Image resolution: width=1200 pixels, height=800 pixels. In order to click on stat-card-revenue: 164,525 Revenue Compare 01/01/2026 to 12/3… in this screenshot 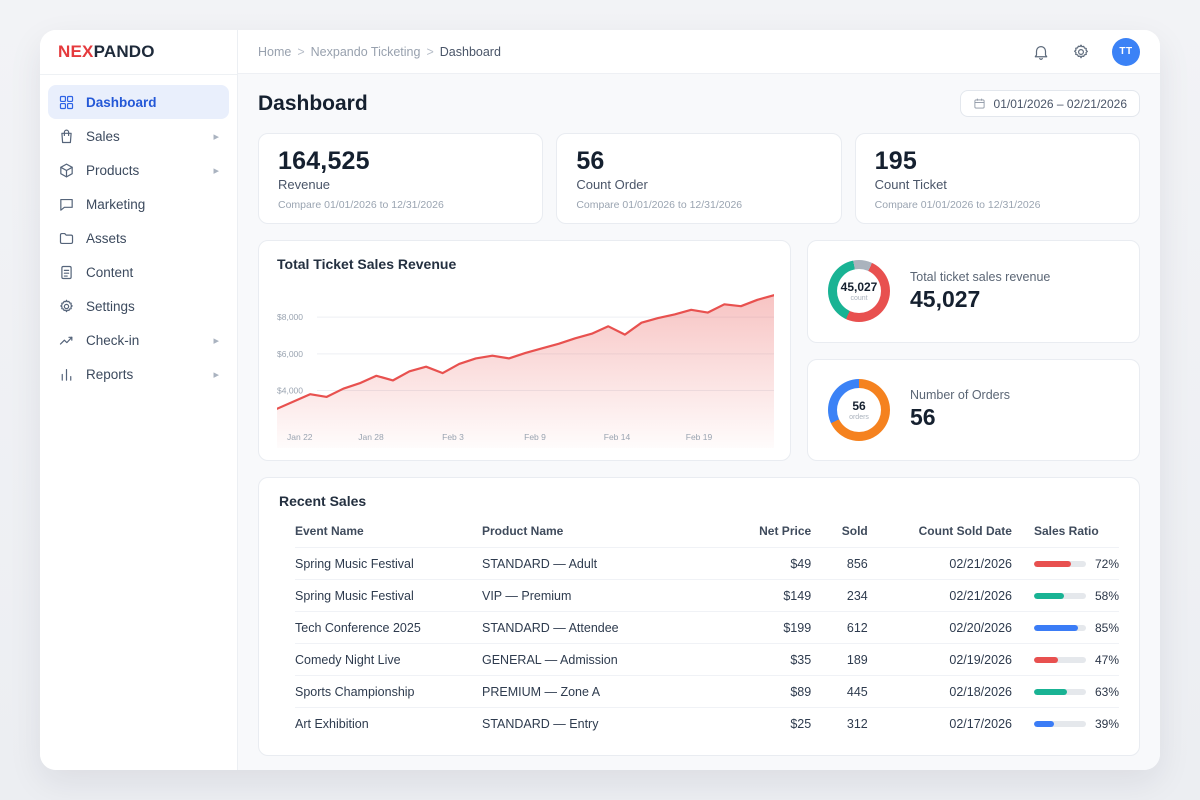, I will do `click(401, 178)`.